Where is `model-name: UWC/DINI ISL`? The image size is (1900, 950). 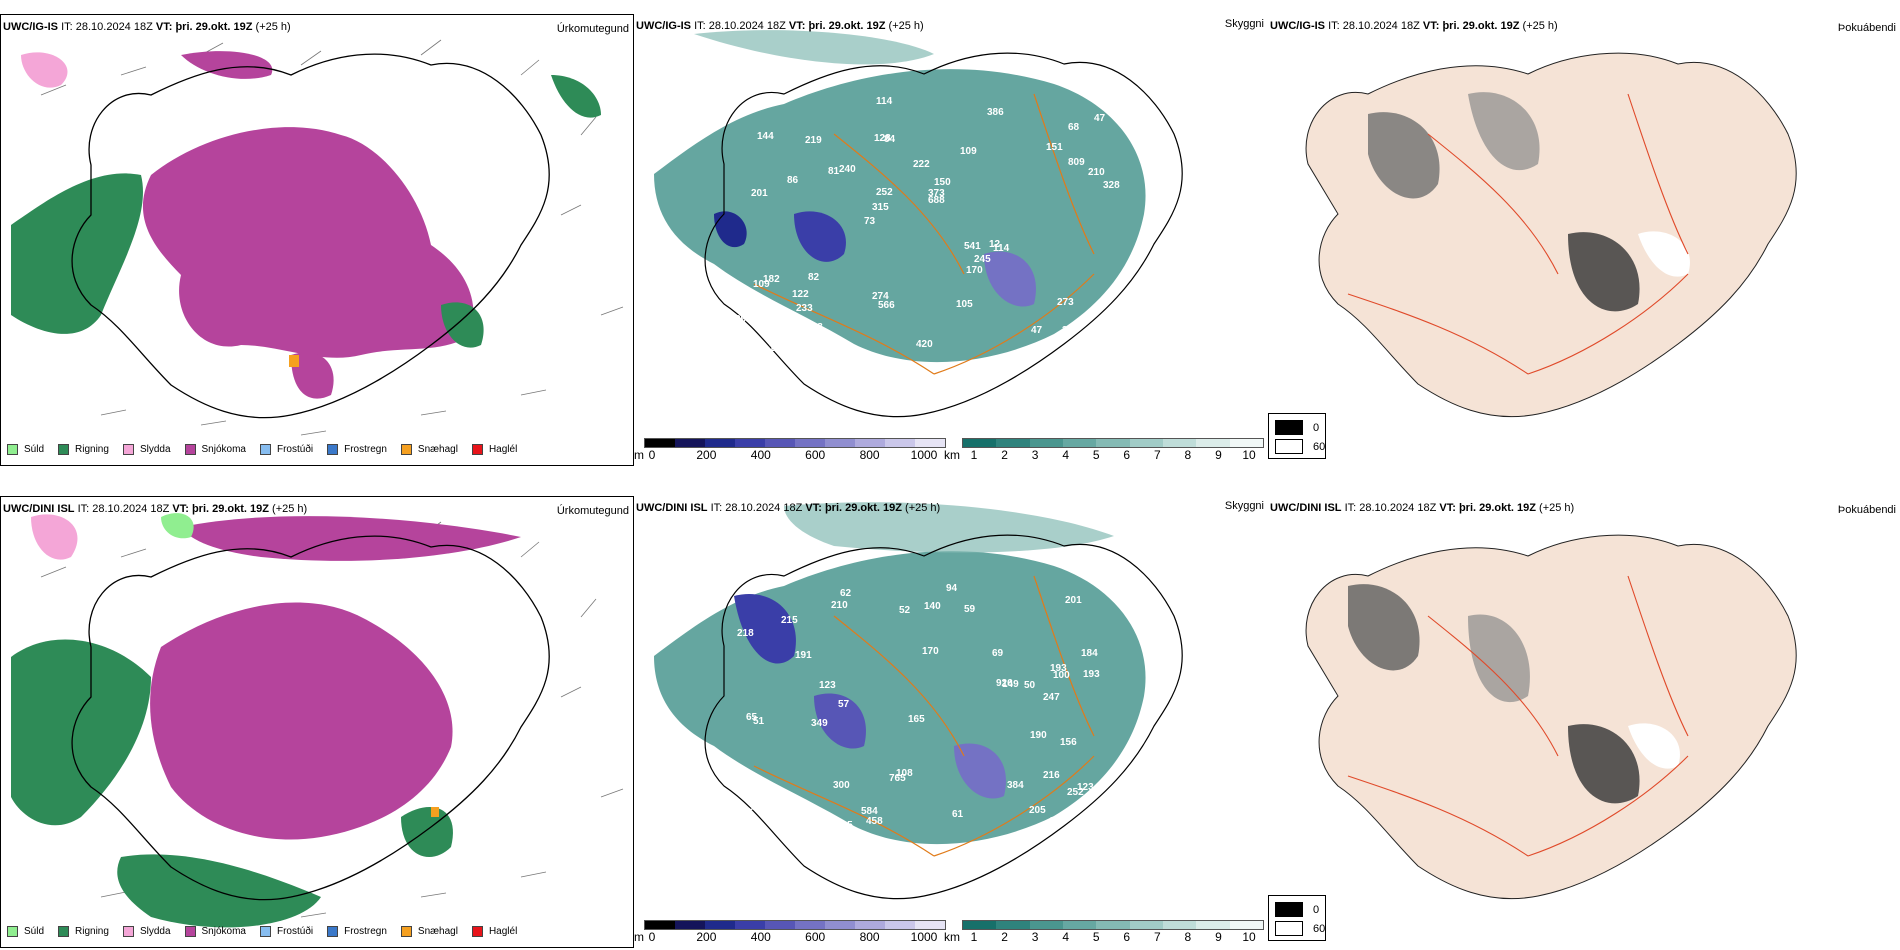 model-name: UWC/DINI ISL is located at coordinates (1306, 508).